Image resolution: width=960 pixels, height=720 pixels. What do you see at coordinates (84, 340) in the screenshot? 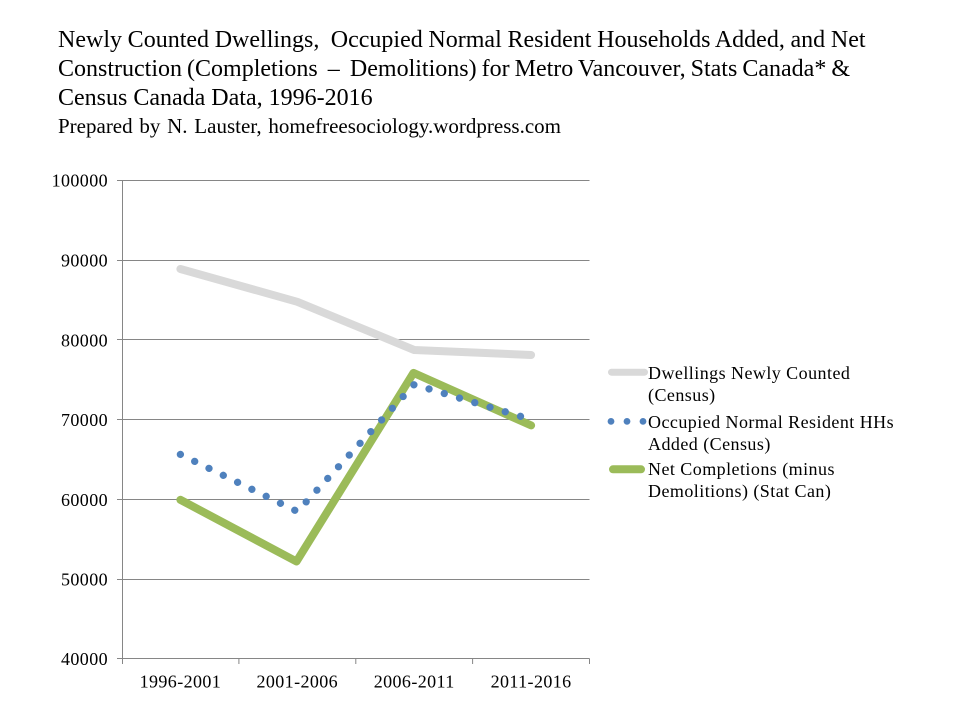
I see `svg-text: 80000` at bounding box center [84, 340].